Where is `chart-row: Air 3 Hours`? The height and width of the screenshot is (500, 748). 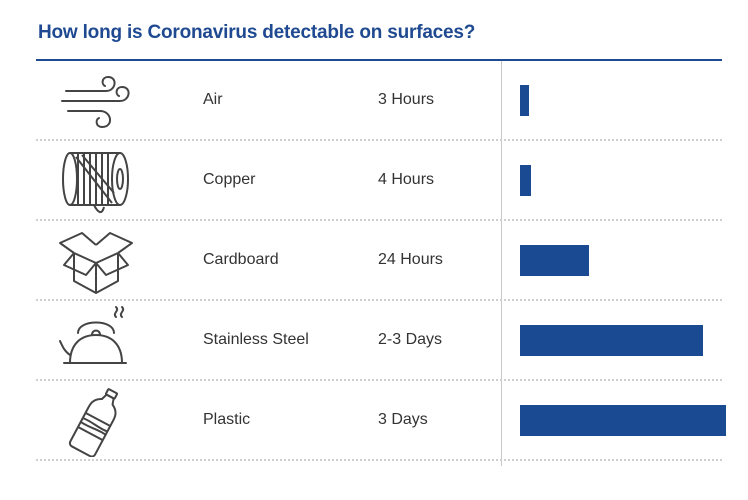
chart-row: Air 3 Hours is located at coordinates (379, 101).